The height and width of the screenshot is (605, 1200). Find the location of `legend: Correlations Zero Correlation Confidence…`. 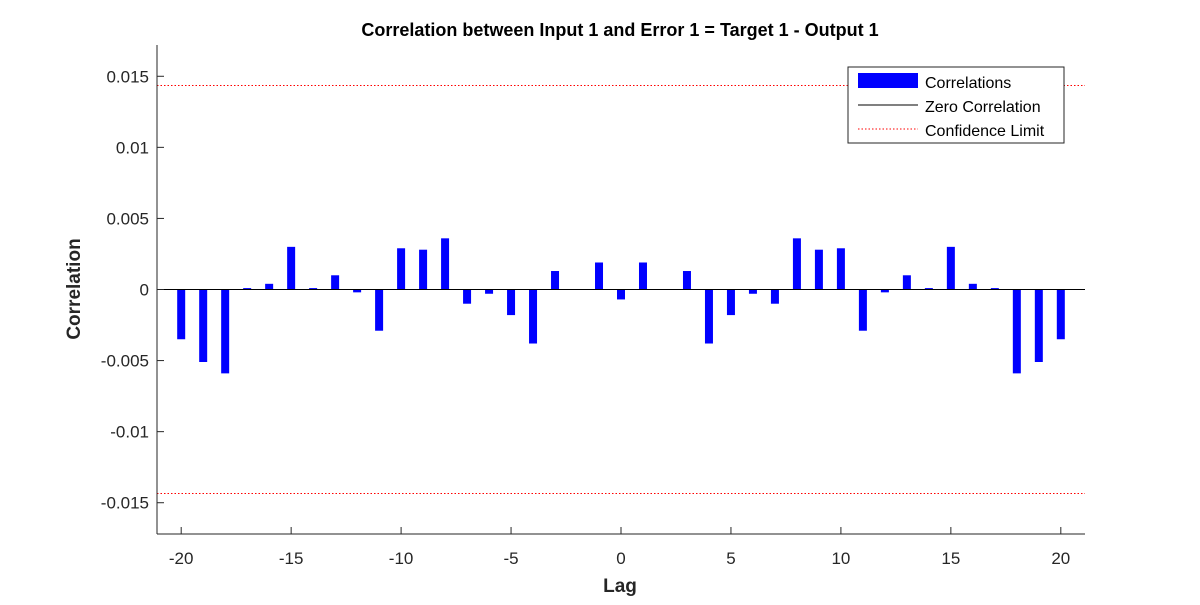

legend: Correlations Zero Correlation Confidence… is located at coordinates (956, 105).